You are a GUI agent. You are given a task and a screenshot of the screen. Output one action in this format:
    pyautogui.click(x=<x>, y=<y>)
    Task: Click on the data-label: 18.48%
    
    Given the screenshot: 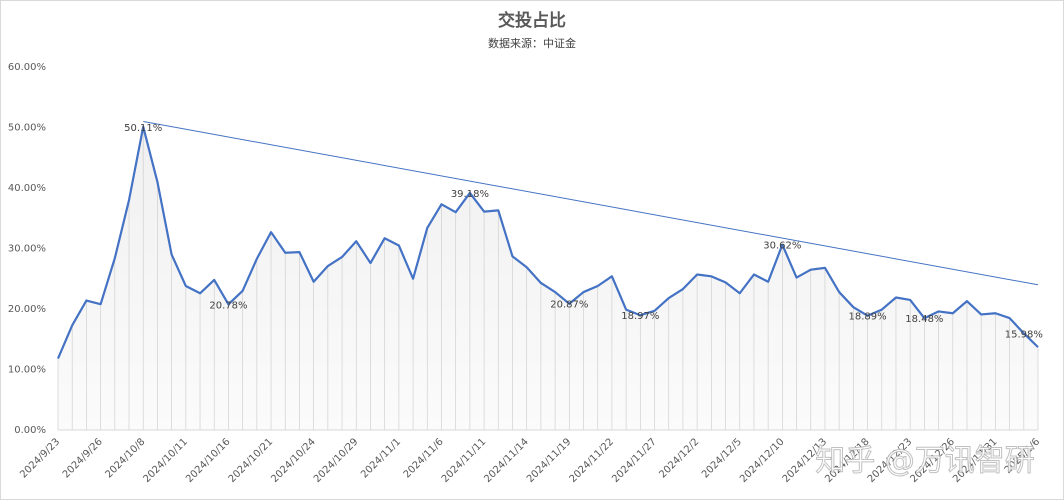 What is the action you would take?
    pyautogui.click(x=924, y=319)
    